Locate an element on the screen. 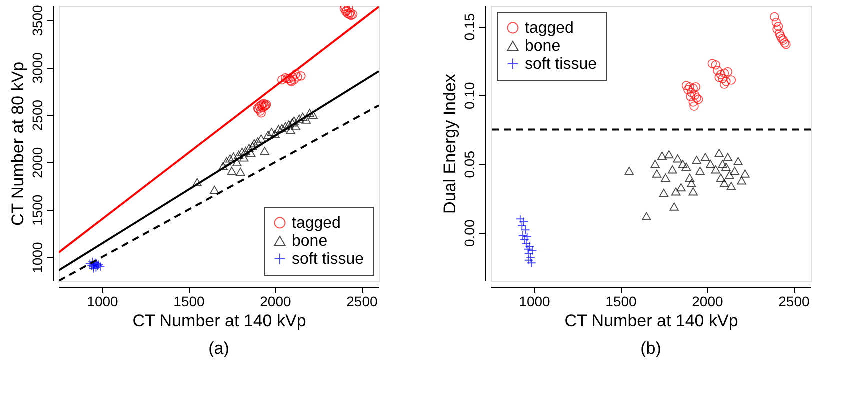 This screenshot has height=401, width=853. x-tick-label: 1000 is located at coordinates (535, 302).